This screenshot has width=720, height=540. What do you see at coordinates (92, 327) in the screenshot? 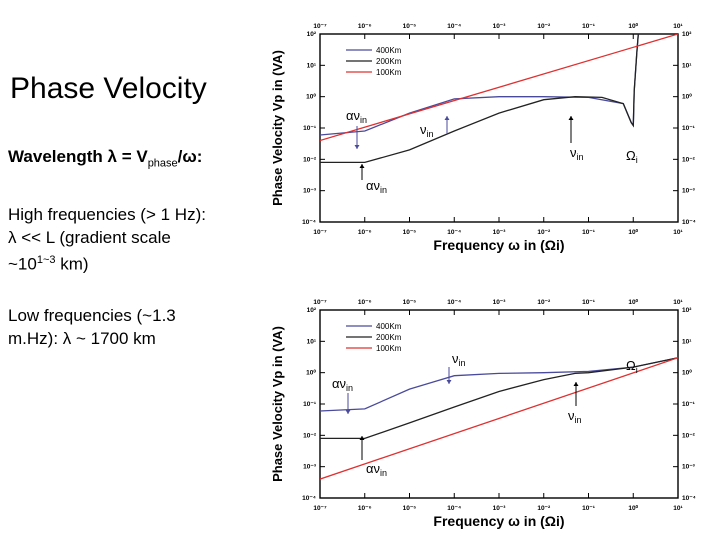
I see `bullet-low-frequencies: Low frequencies (~1.3 m.Hz): λ ~ 1700 km` at bounding box center [92, 327].